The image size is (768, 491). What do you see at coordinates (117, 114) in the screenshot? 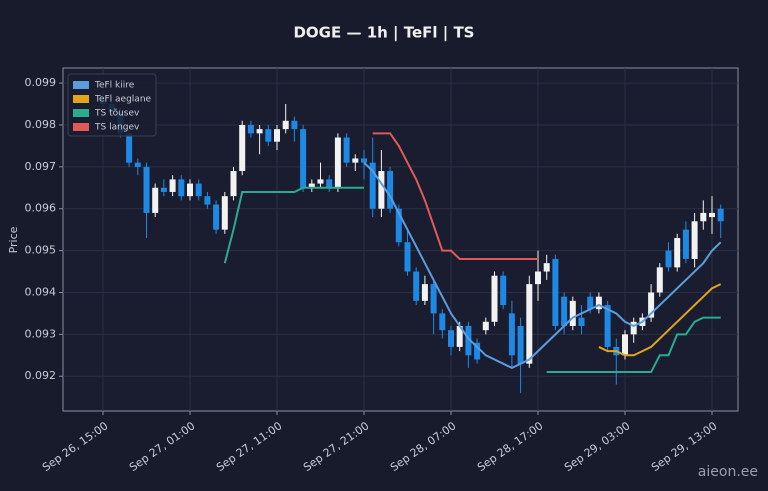
I see `legend-label: TS tõusev` at bounding box center [117, 114].